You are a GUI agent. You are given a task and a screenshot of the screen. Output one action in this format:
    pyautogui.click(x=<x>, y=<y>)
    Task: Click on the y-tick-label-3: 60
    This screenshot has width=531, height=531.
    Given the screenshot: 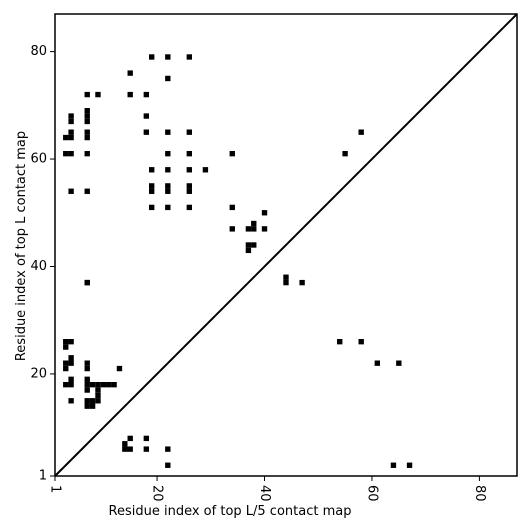 What is the action you would take?
    pyautogui.click(x=38, y=159)
    